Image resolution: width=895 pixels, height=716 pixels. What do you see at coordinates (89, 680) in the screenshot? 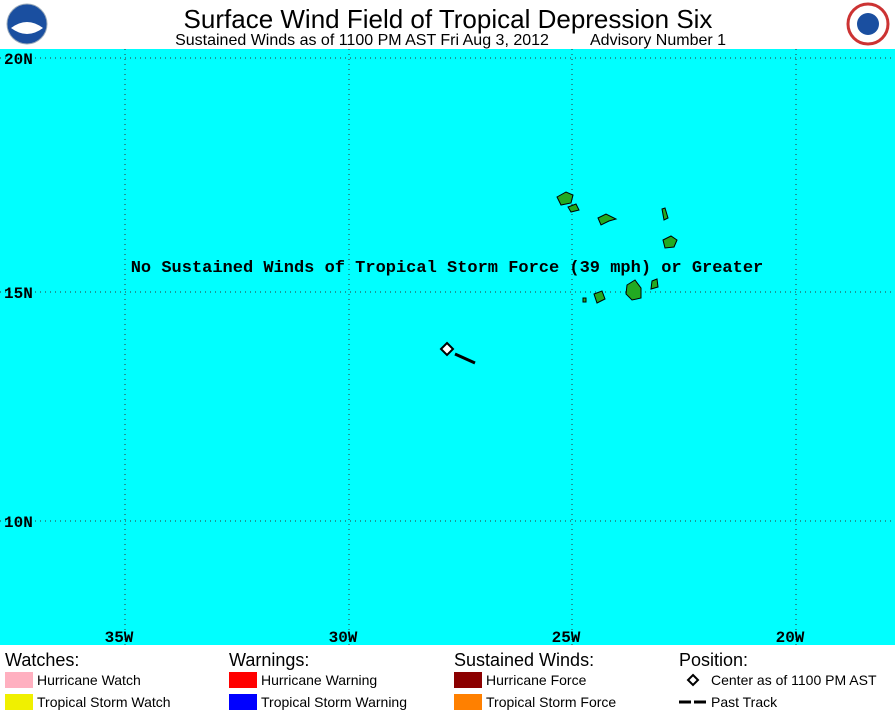
I see `legend-label: Hurricane Watch` at bounding box center [89, 680].